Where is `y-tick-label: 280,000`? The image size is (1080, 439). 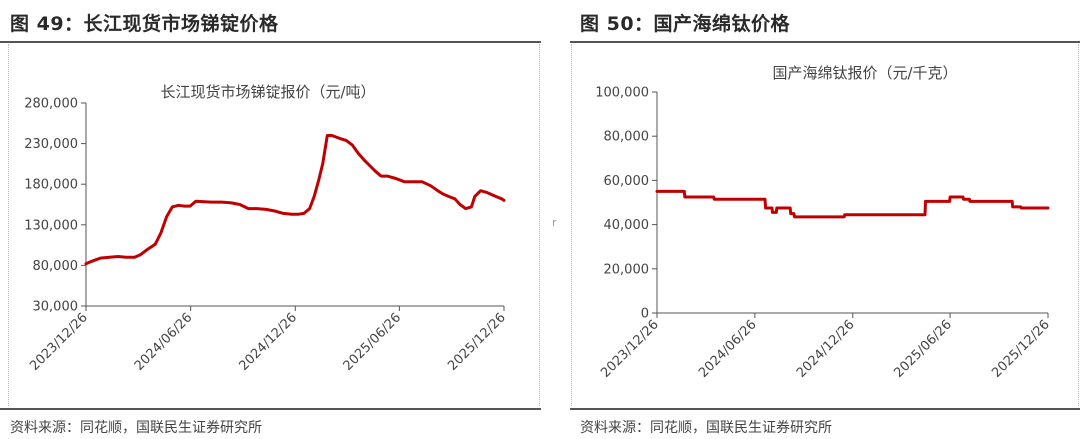 y-tick-label: 280,000 is located at coordinates (51, 104).